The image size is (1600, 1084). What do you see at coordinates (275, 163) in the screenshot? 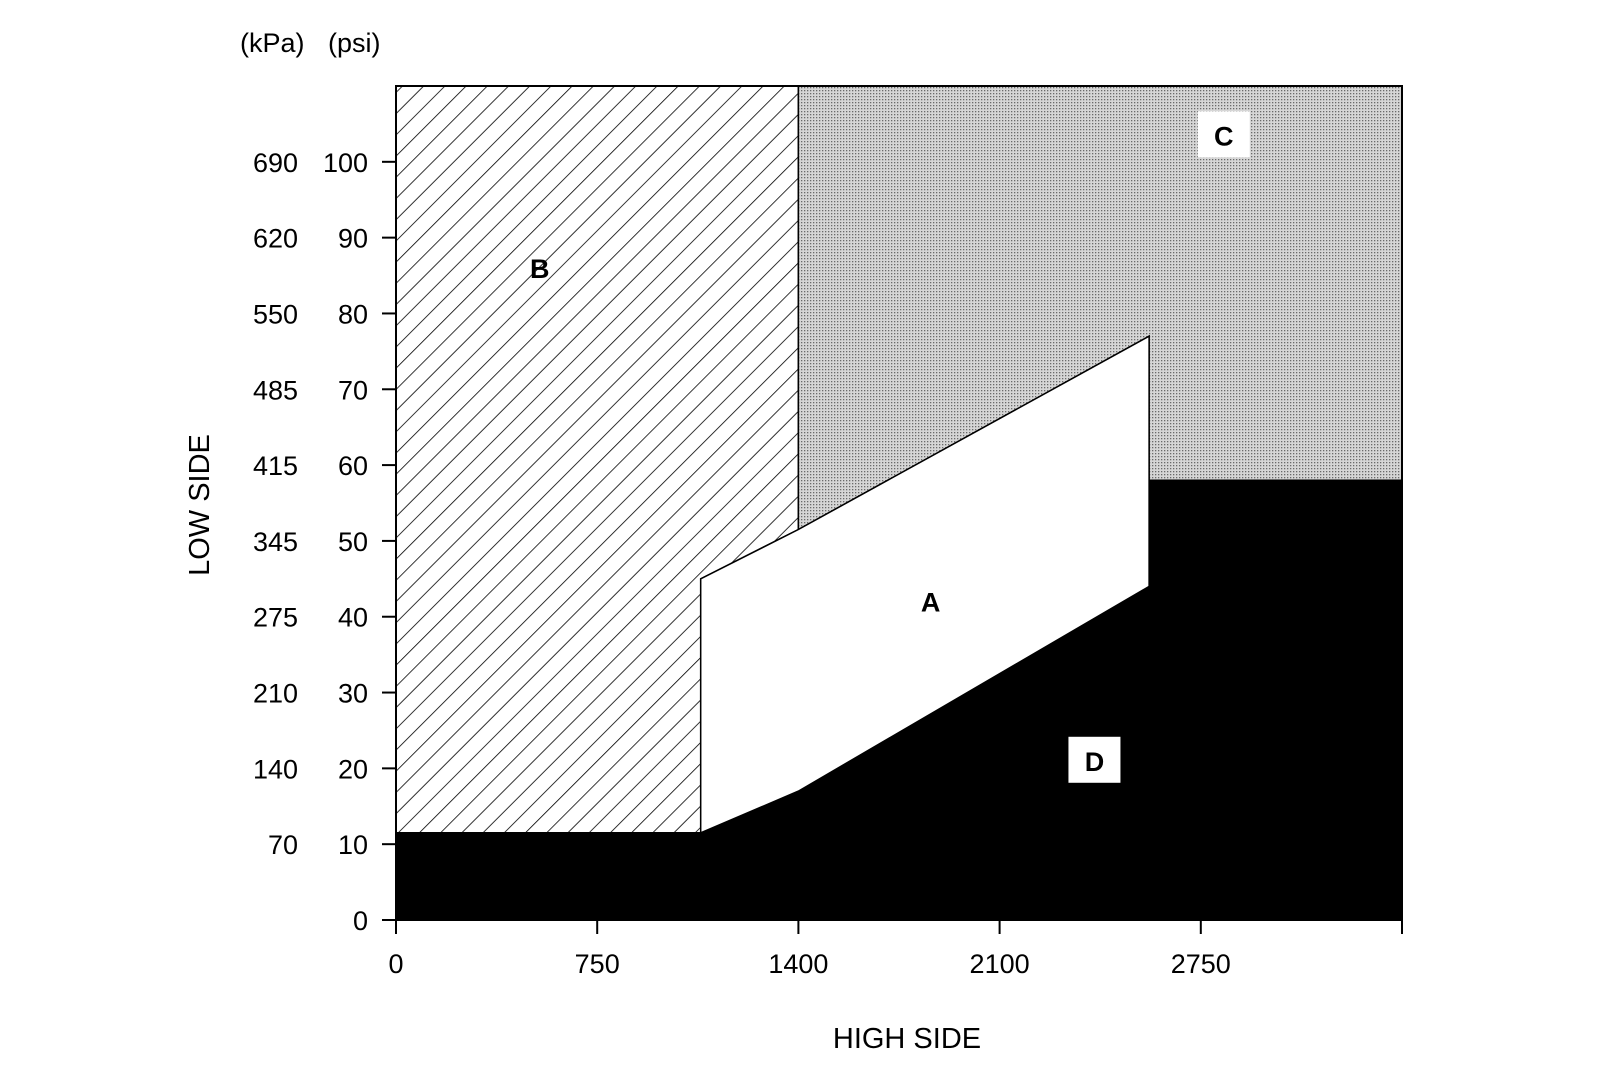
I see `y-tick-label-kpa: 690` at bounding box center [275, 163].